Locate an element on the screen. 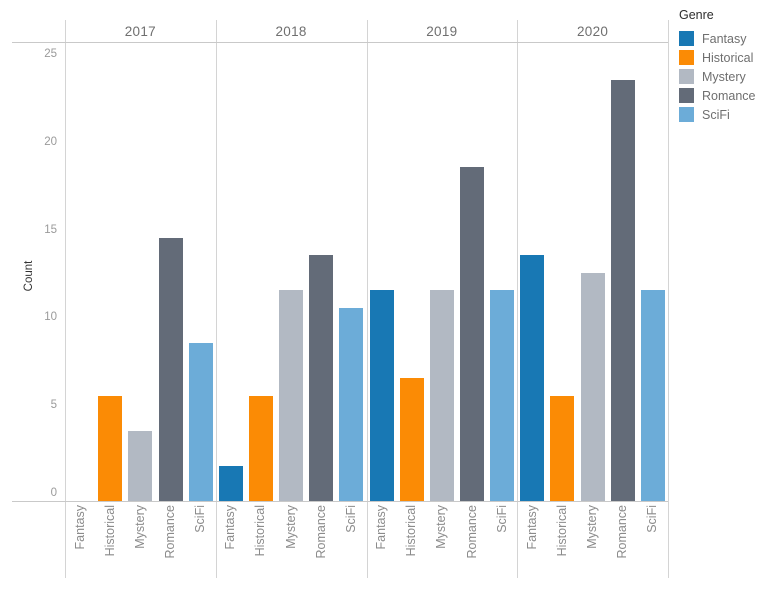 The width and height of the screenshot is (773, 601). legend-swatch-Romance is located at coordinates (686, 95).